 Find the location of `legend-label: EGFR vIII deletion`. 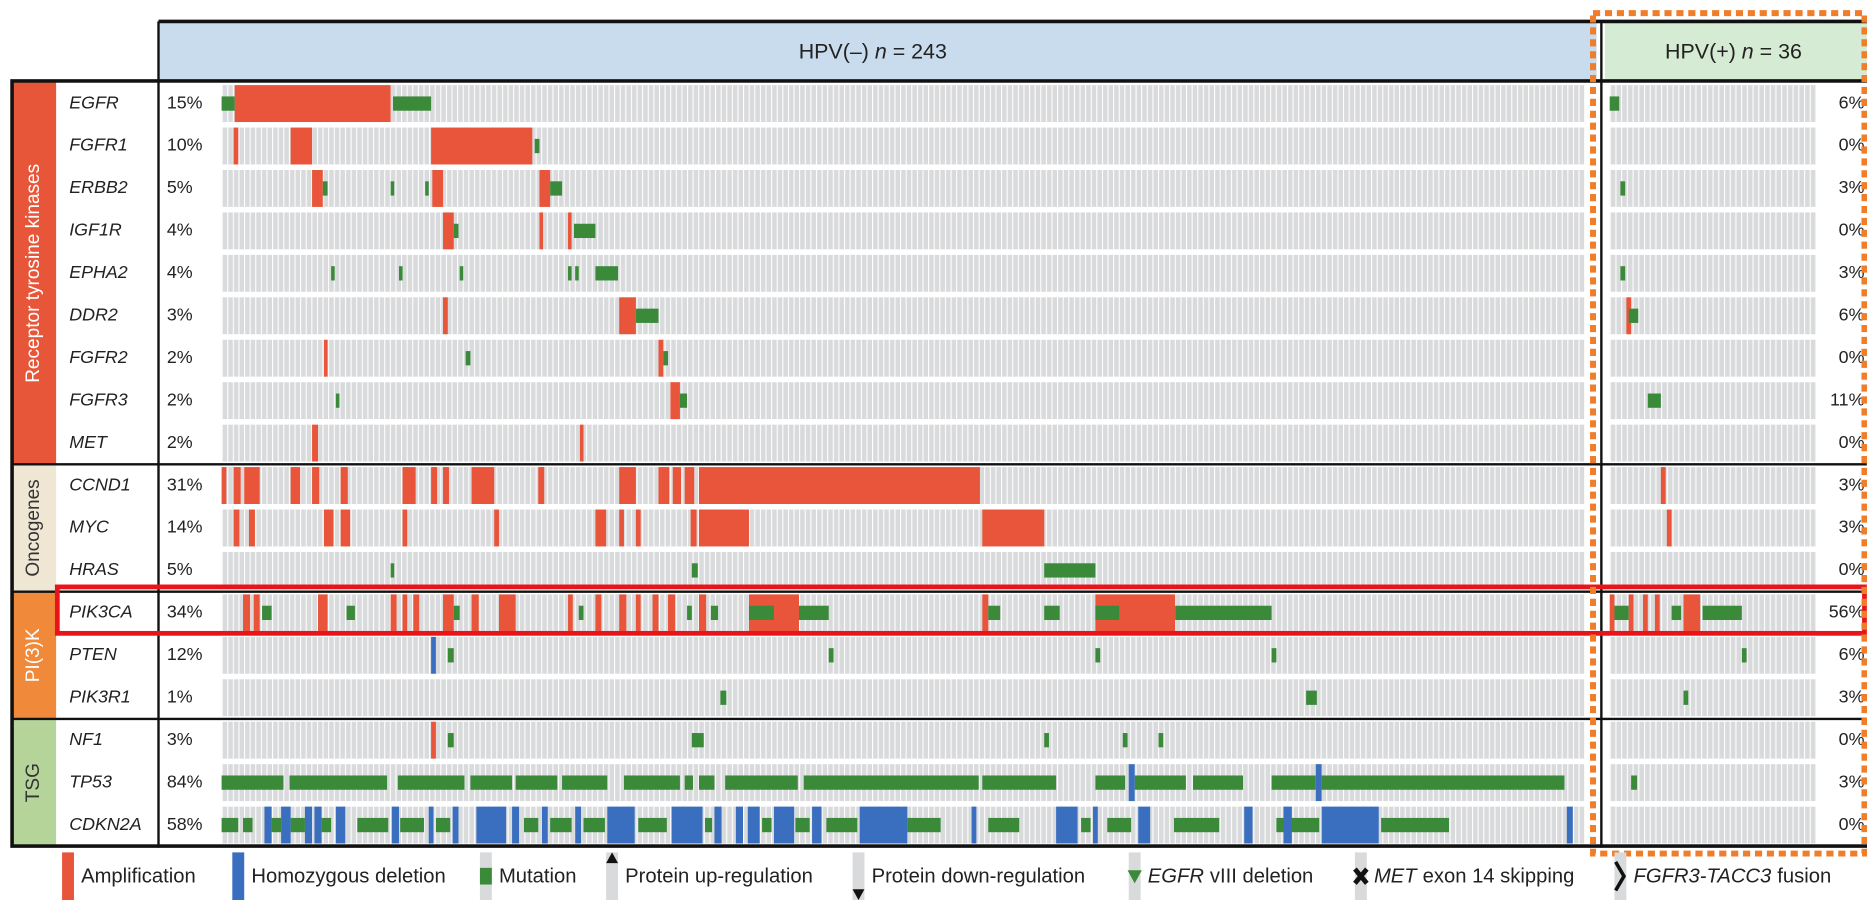

legend-label: EGFR vIII deletion is located at coordinates (1231, 877).